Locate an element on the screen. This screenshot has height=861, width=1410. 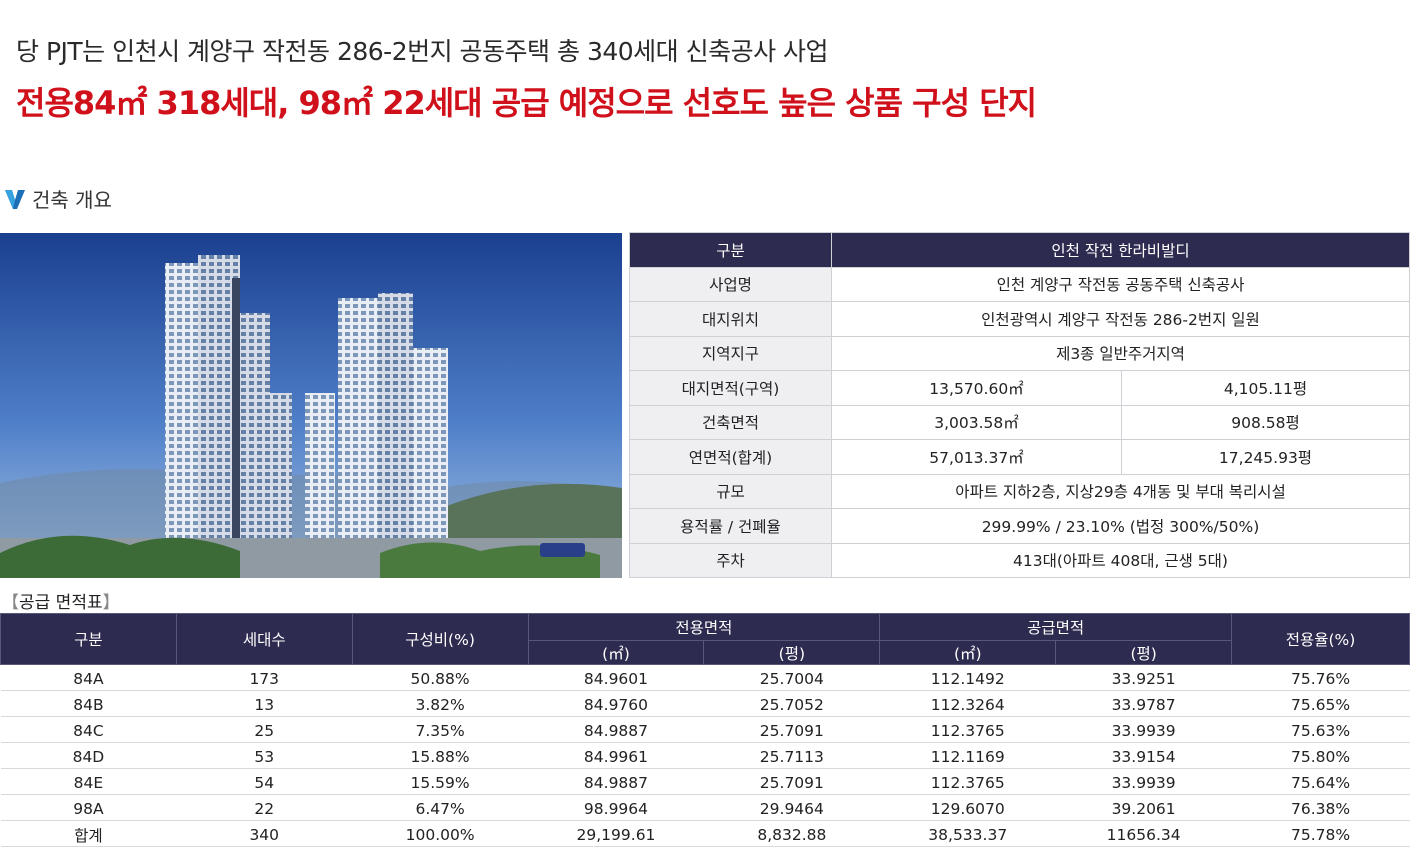
cell-exclusive-rate: 75.65% is located at coordinates (1320, 703).